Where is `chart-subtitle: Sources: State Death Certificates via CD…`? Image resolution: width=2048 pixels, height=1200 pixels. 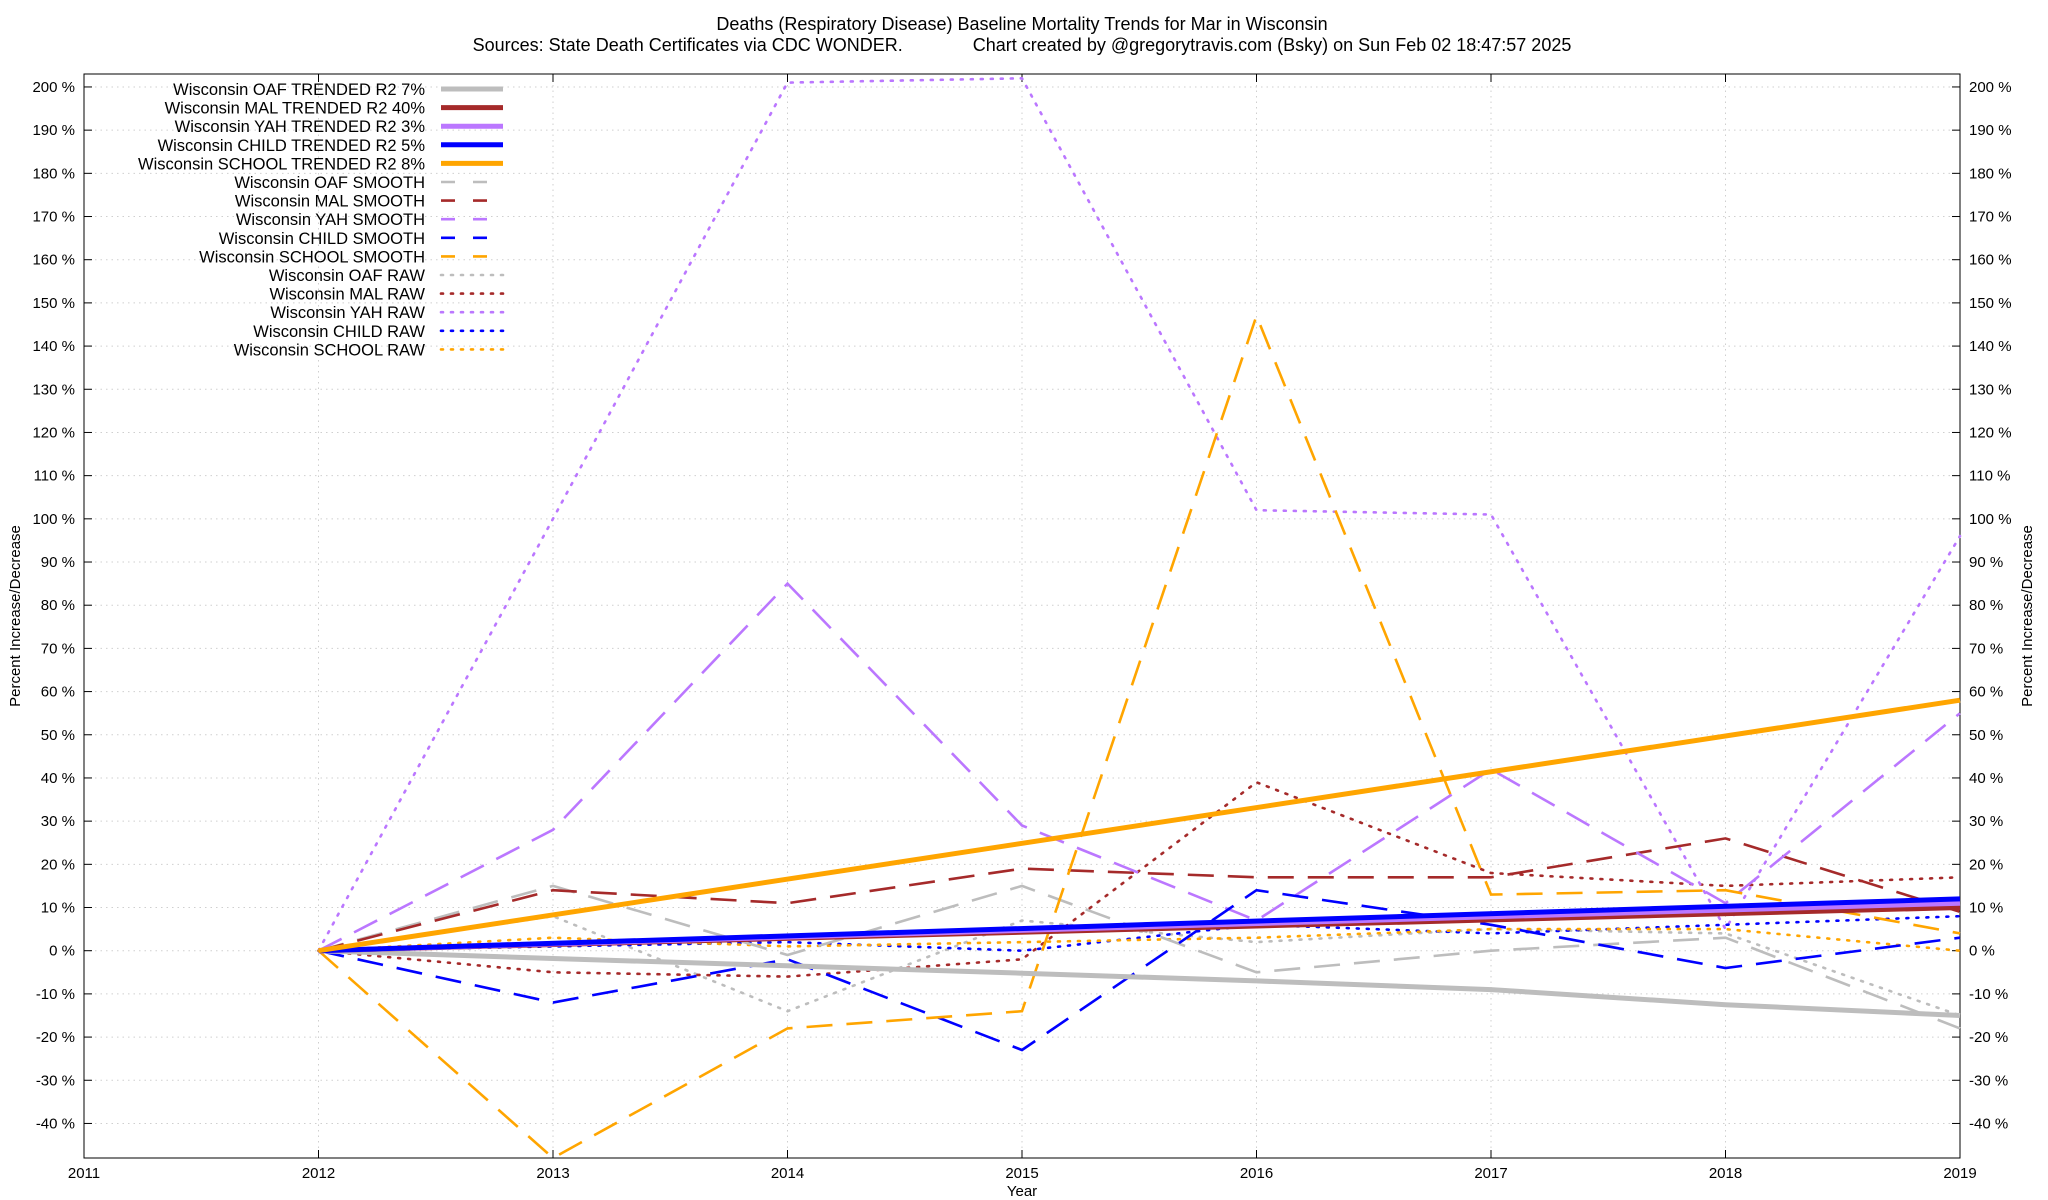
chart-subtitle: Sources: State Death Certificates via CD… is located at coordinates (1022, 45).